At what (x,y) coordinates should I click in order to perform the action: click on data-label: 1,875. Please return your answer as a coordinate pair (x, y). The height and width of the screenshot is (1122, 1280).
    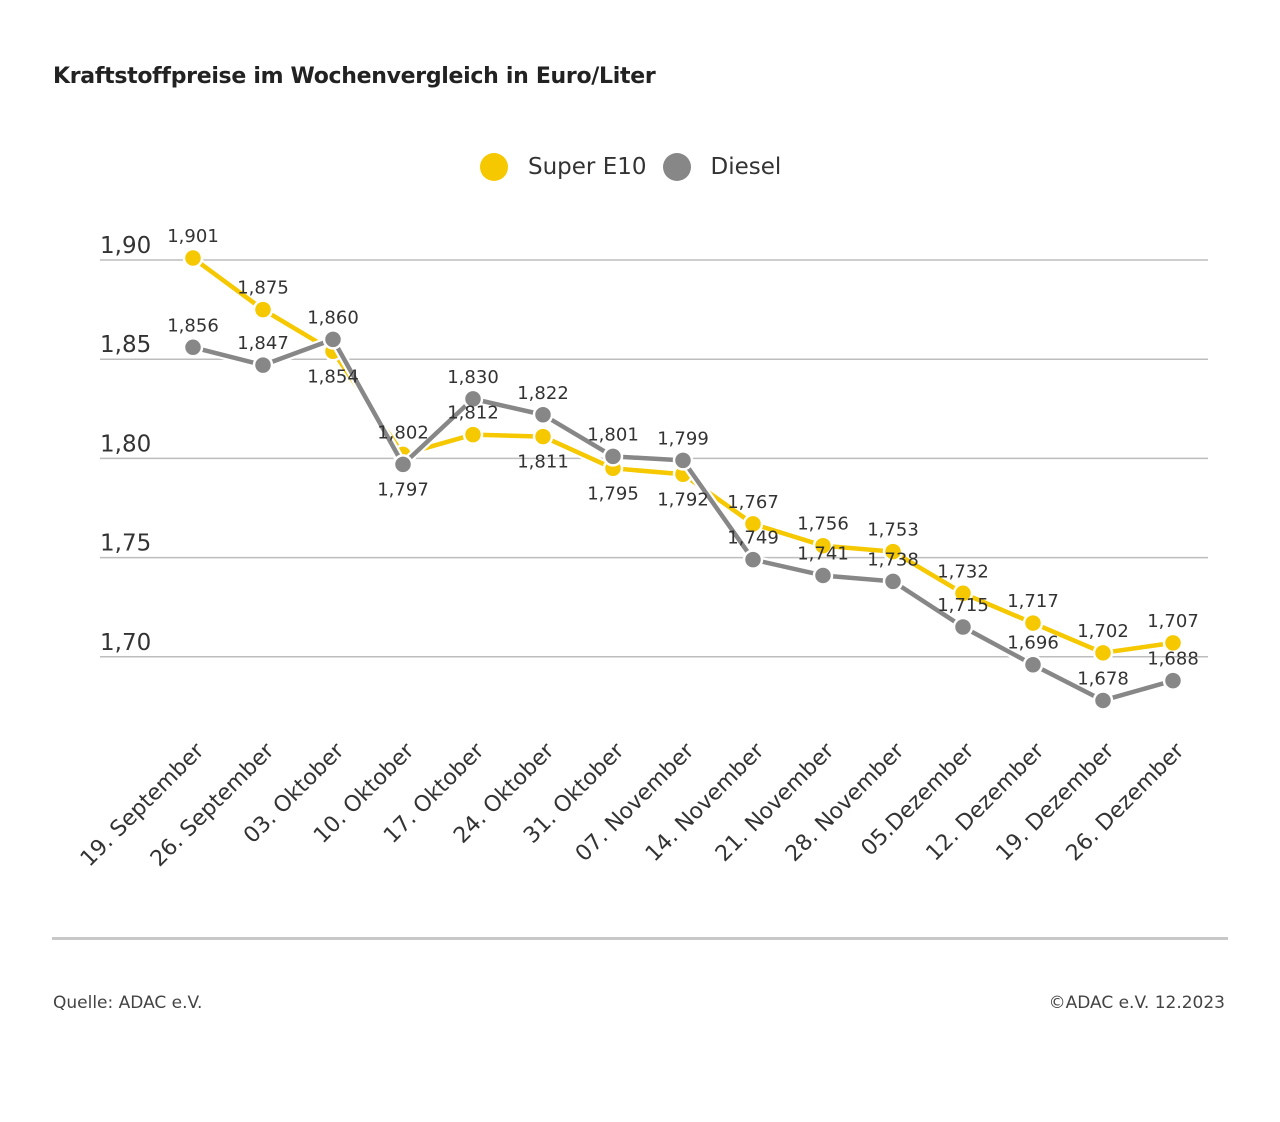
    Looking at the image, I should click on (263, 288).